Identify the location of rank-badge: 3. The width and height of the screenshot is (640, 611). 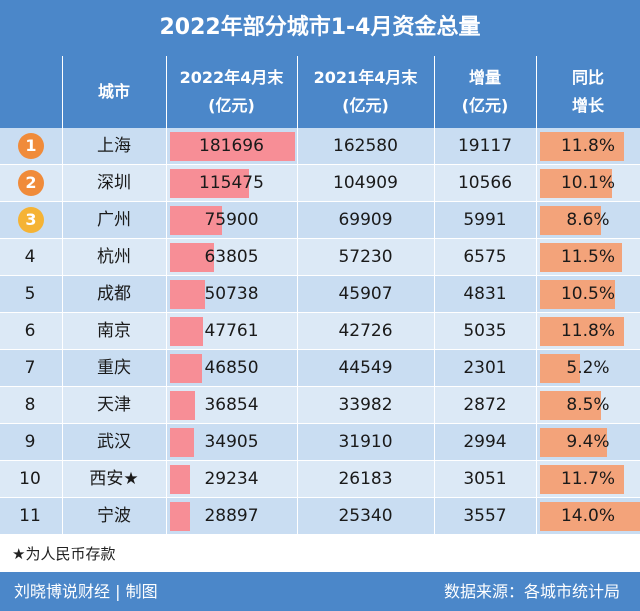
(31, 220).